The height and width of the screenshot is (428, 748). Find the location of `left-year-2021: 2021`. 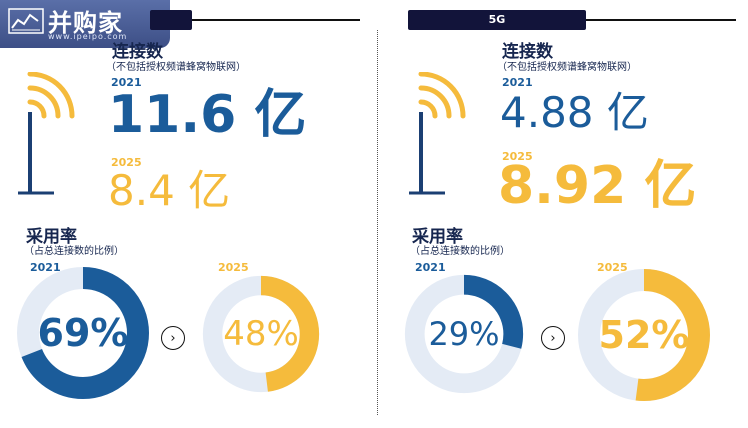

left-year-2021: 2021 is located at coordinates (126, 82).